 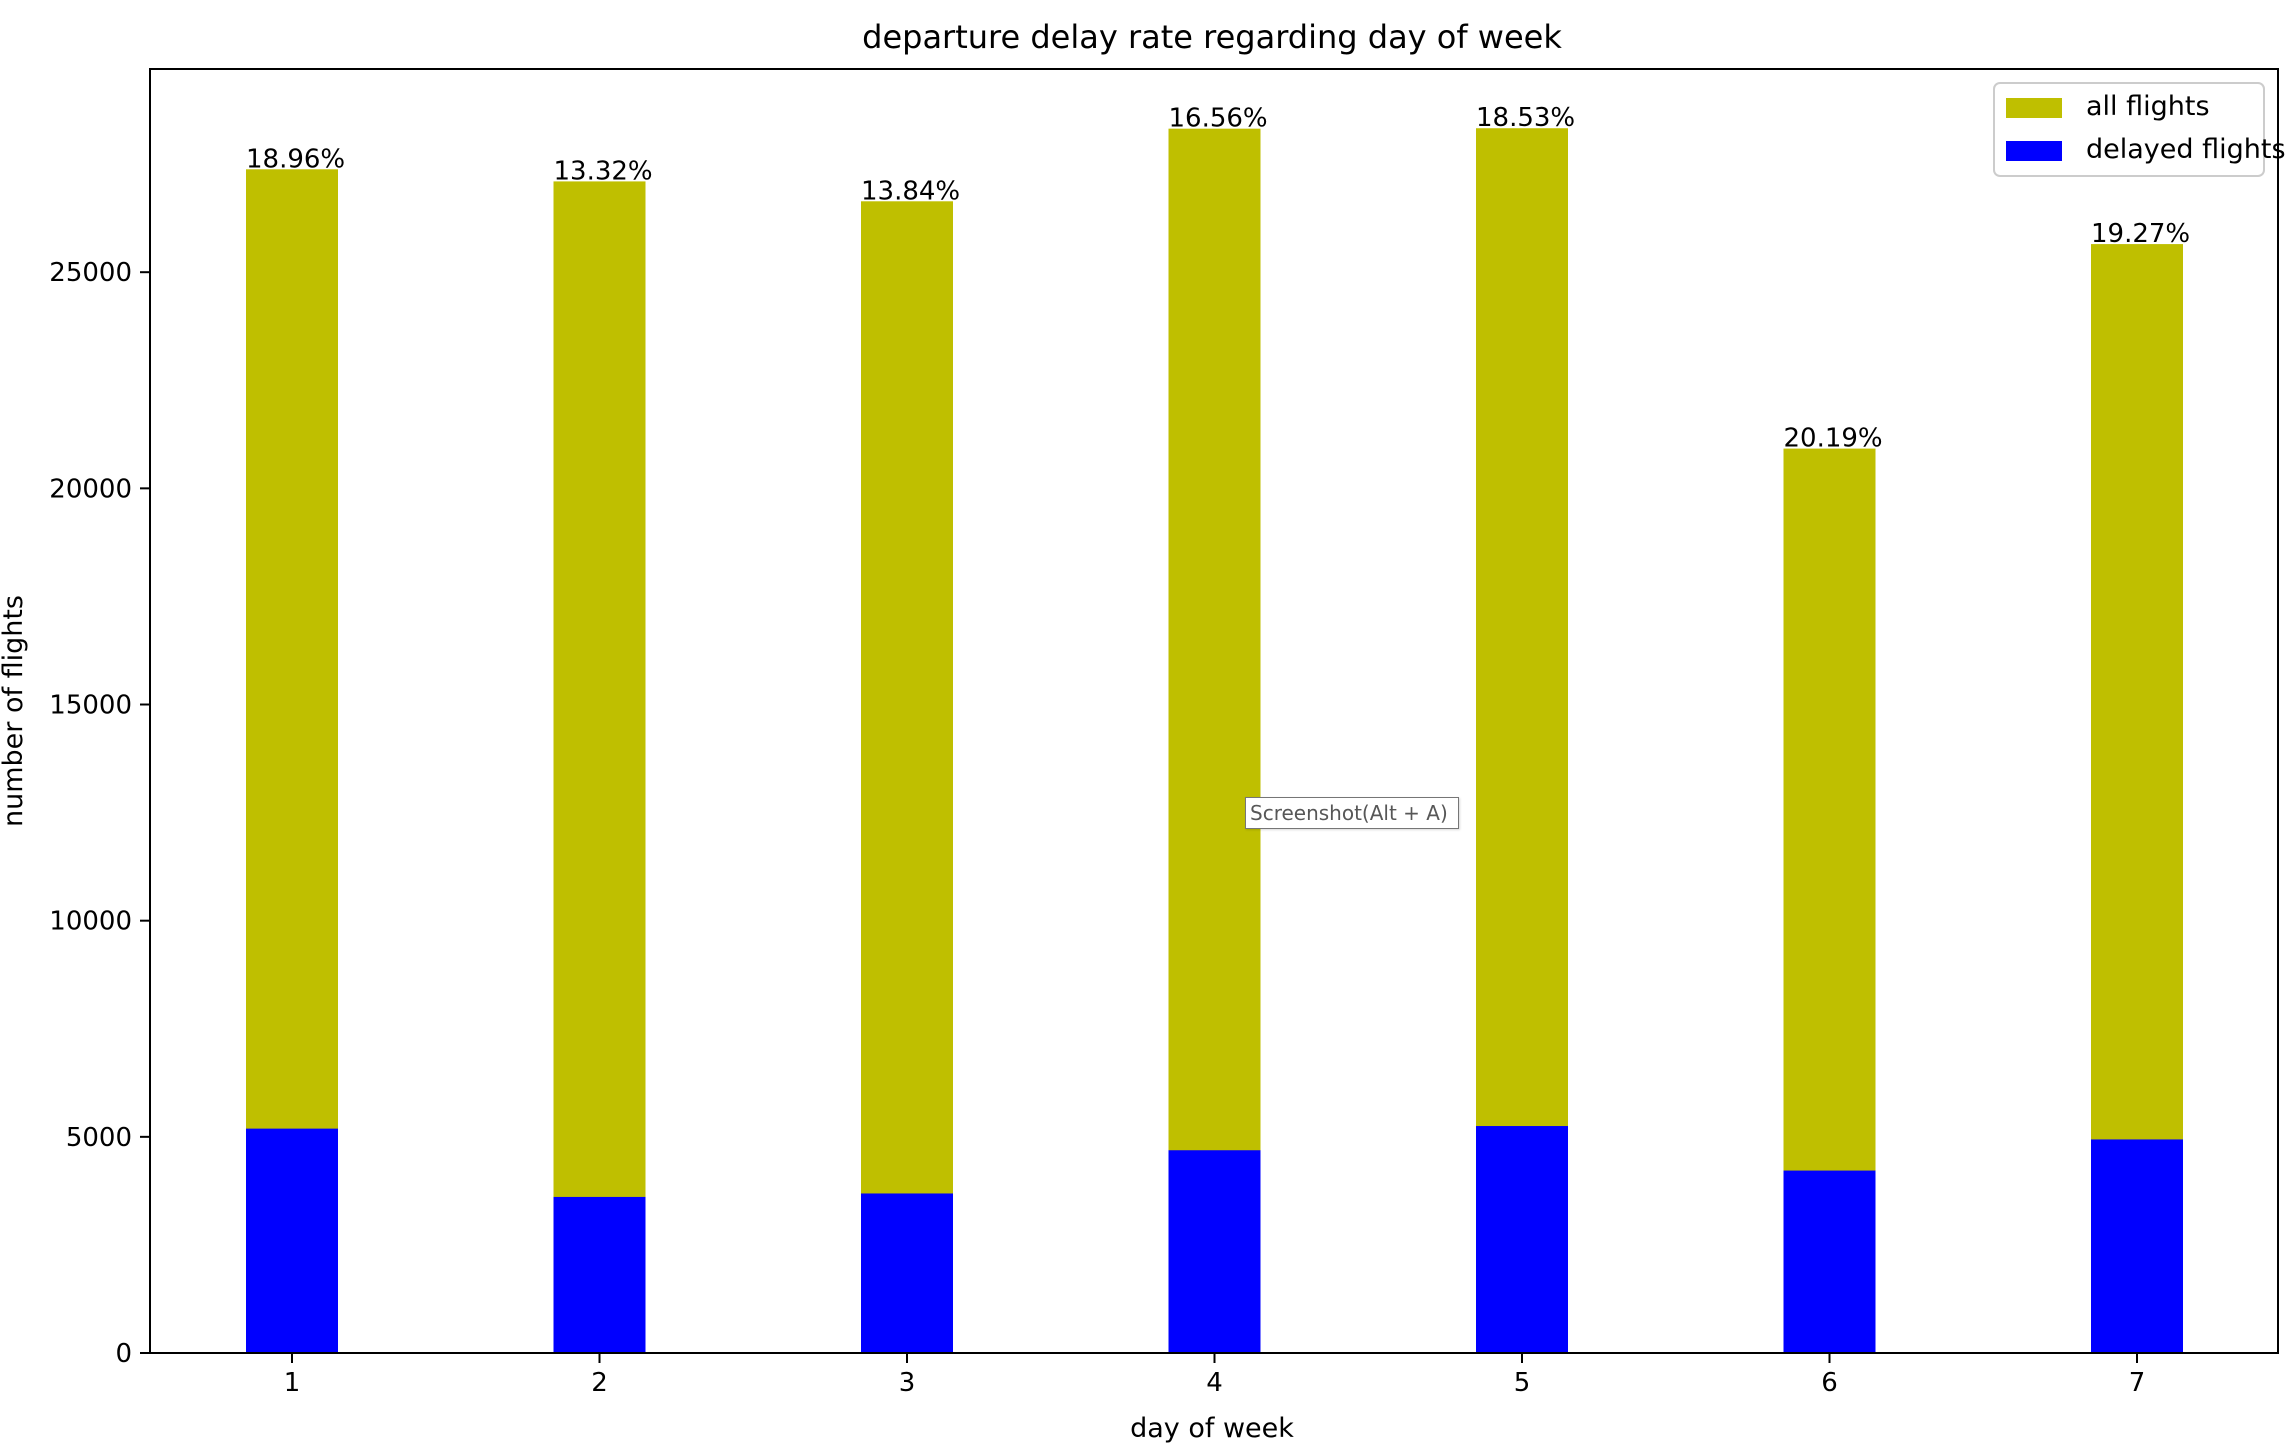 I want to click on delay-rate-label: 16.56%, so click(x=1218, y=119).